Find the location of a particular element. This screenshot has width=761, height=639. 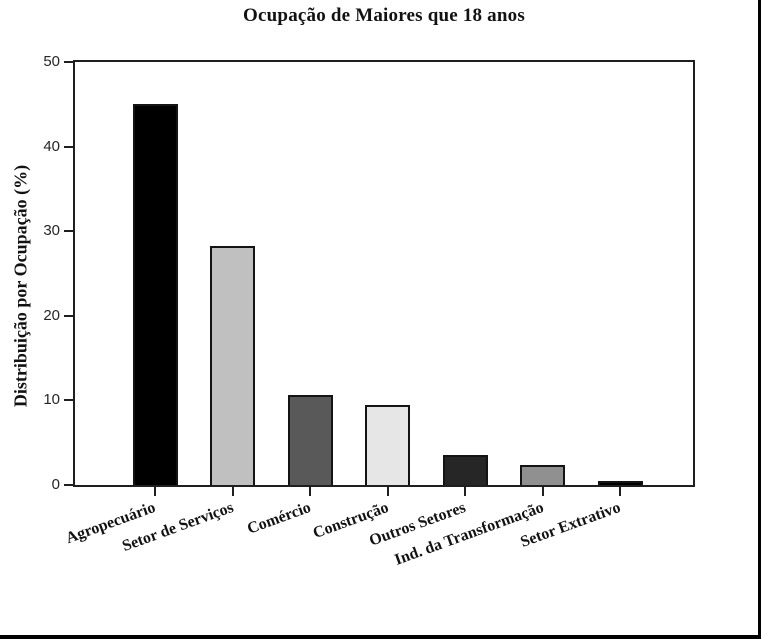

y-tick-label: 20 is located at coordinates (51, 315).